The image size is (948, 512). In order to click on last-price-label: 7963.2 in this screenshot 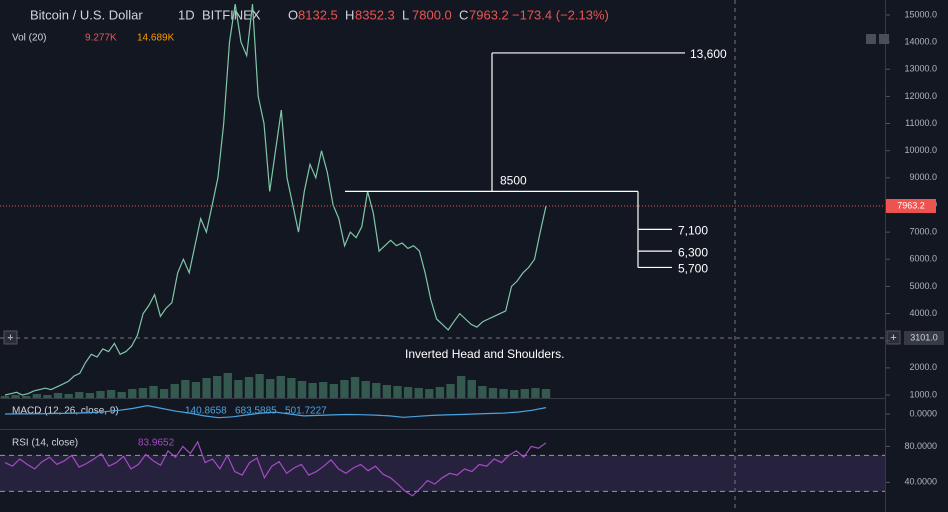, I will do `click(911, 205)`.